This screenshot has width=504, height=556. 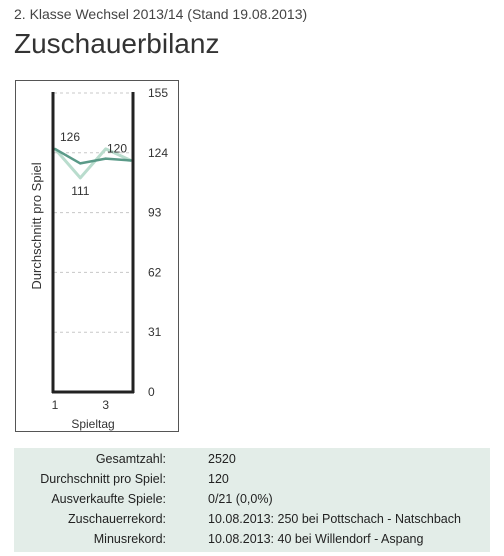 What do you see at coordinates (155, 213) in the screenshot?
I see `chart-y-tick-label: 93` at bounding box center [155, 213].